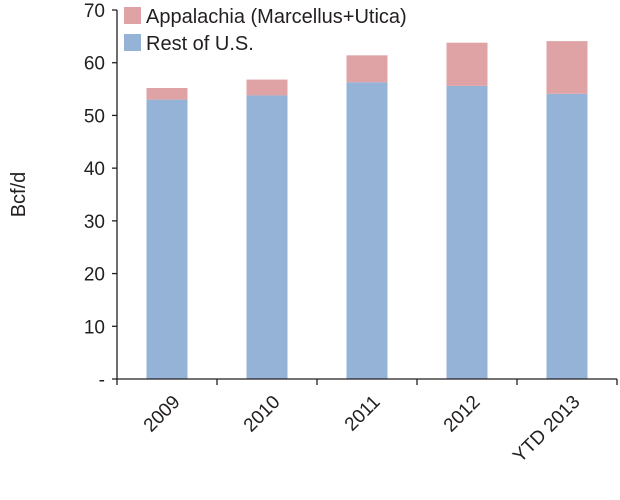 The image size is (620, 500). What do you see at coordinates (462, 414) in the screenshot?
I see `x-tick-label: 2012` at bounding box center [462, 414].